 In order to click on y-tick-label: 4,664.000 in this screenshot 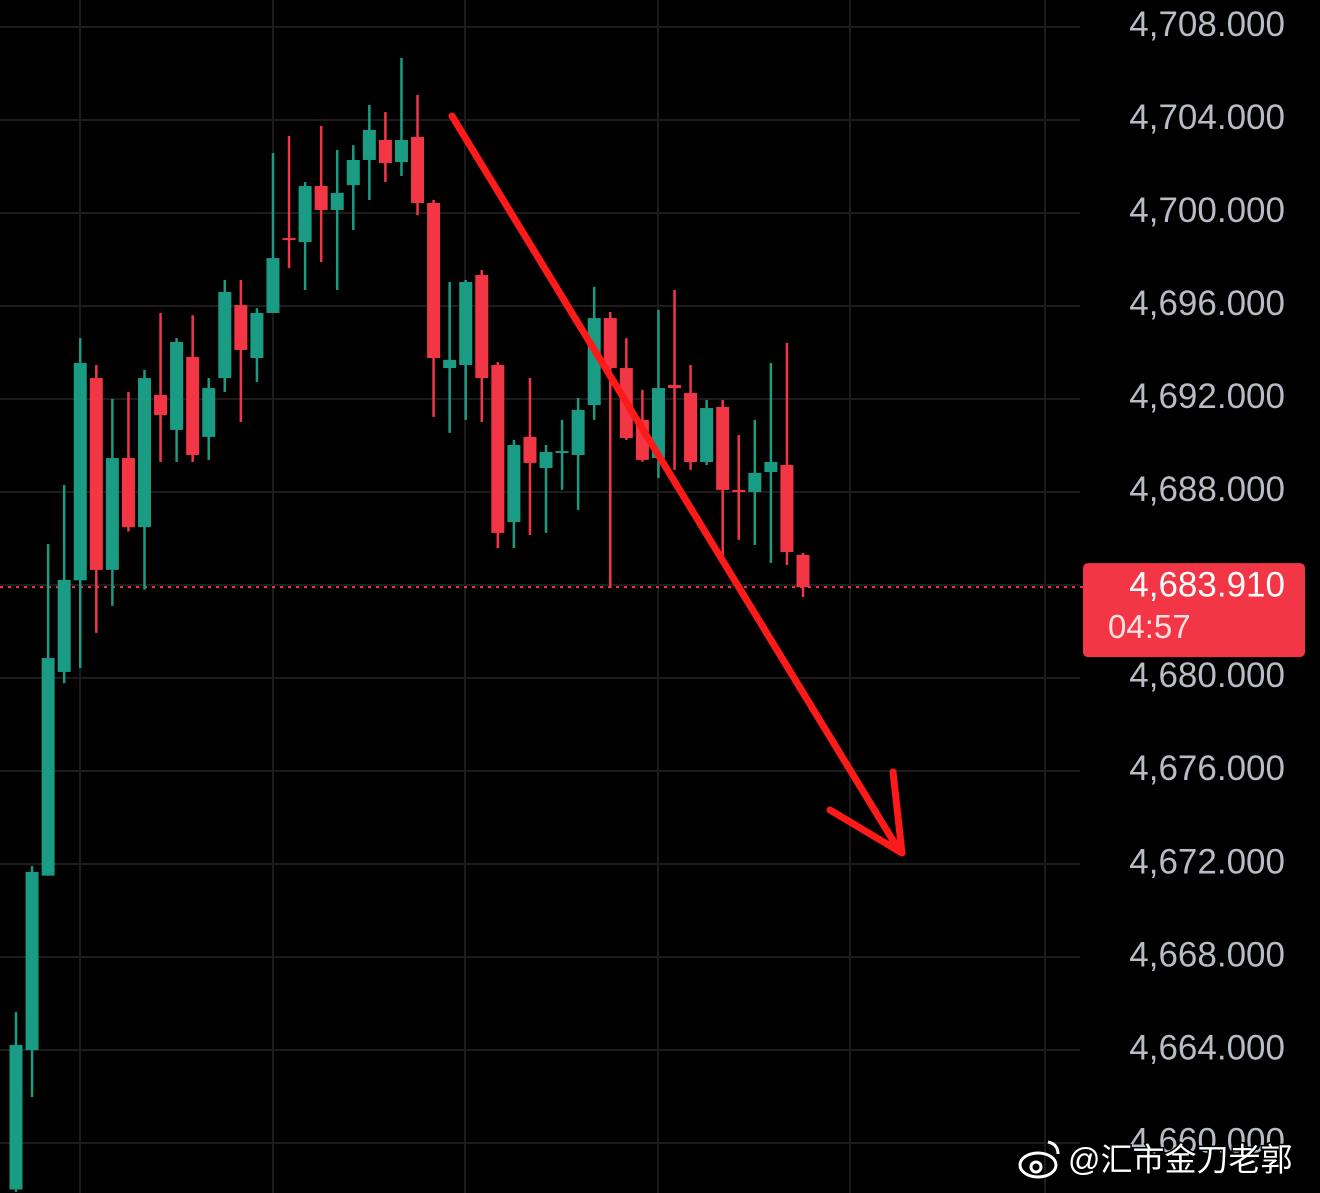, I will do `click(1207, 1047)`.